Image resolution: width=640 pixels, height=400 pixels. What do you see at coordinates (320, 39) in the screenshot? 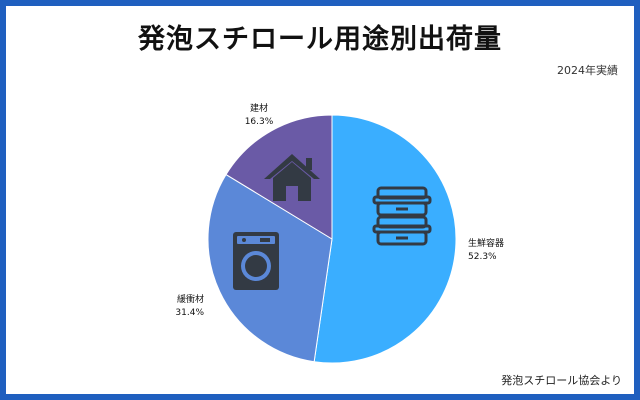
I see `chart-title: 発泡スチロール用途別出荷量` at bounding box center [320, 39].